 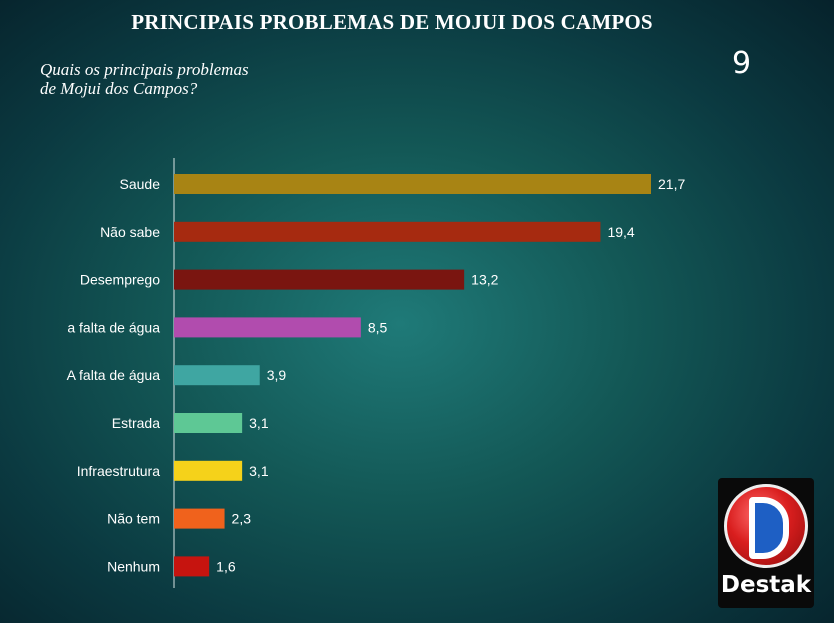 What do you see at coordinates (114, 375) in the screenshot?
I see `category-label: A falta de água` at bounding box center [114, 375].